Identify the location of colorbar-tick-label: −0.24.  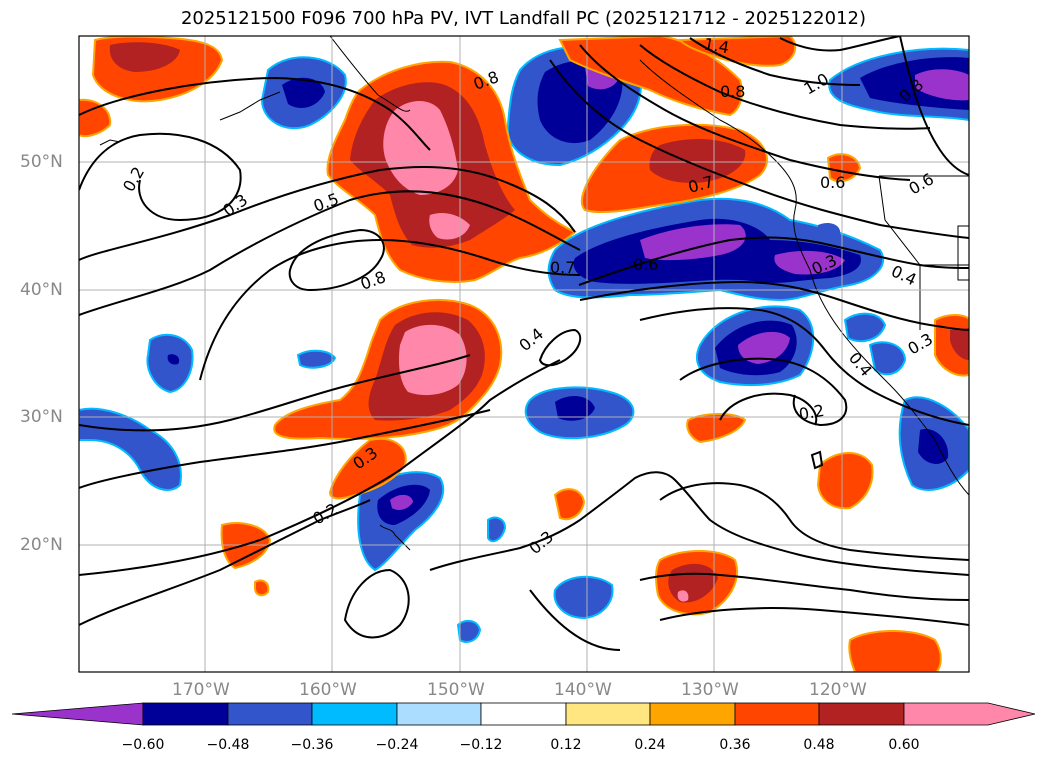
(397, 745).